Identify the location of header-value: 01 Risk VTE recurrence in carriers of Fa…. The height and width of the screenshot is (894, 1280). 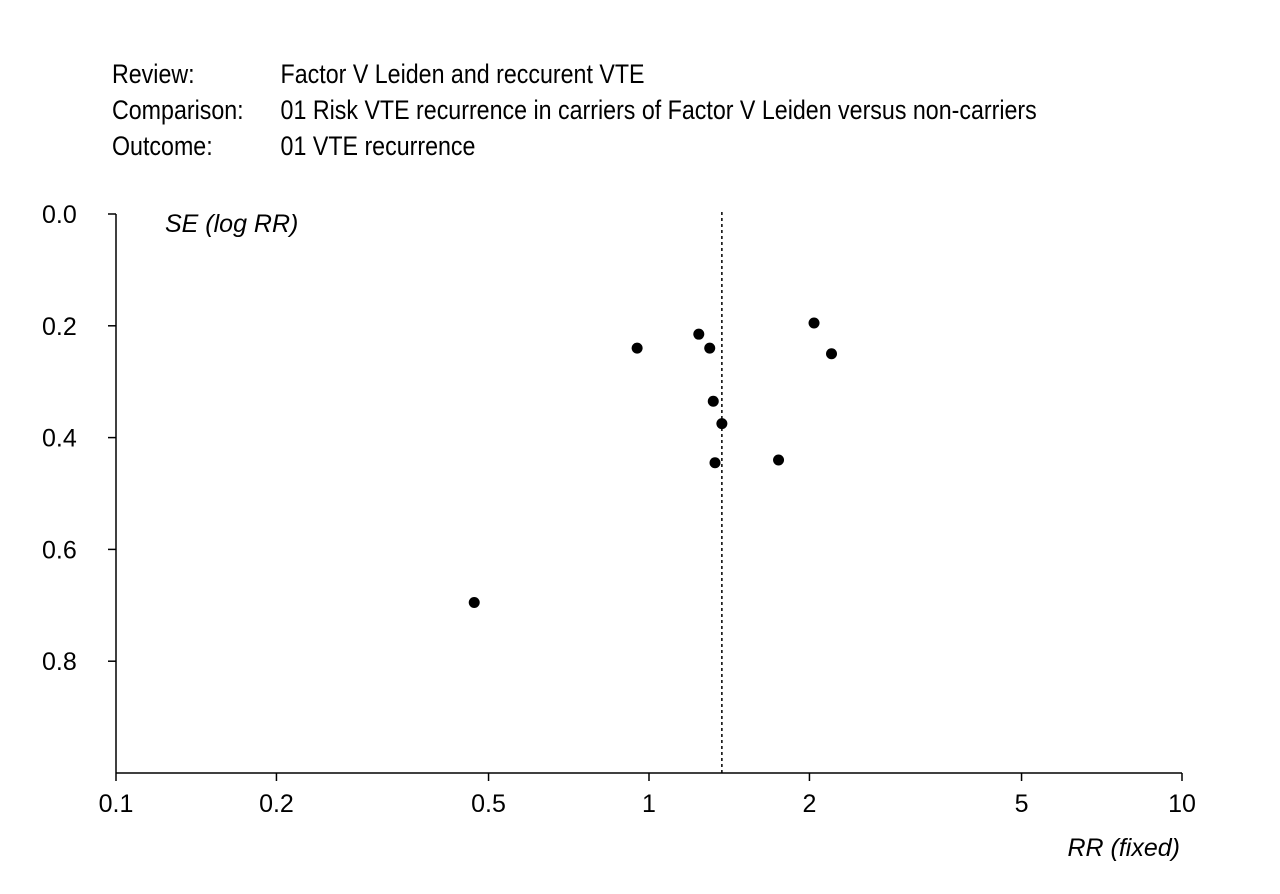
(658, 110).